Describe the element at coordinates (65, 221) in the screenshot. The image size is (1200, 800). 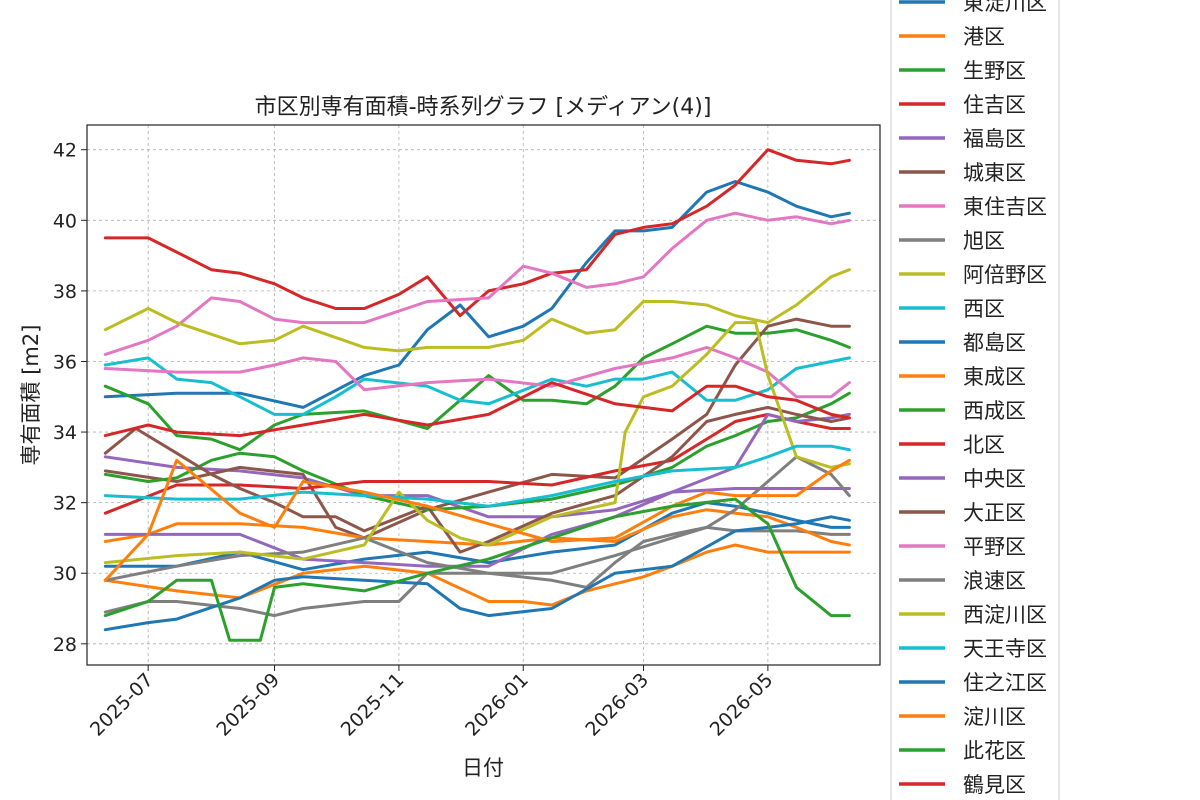
I see `y-tick-label: 40` at that location.